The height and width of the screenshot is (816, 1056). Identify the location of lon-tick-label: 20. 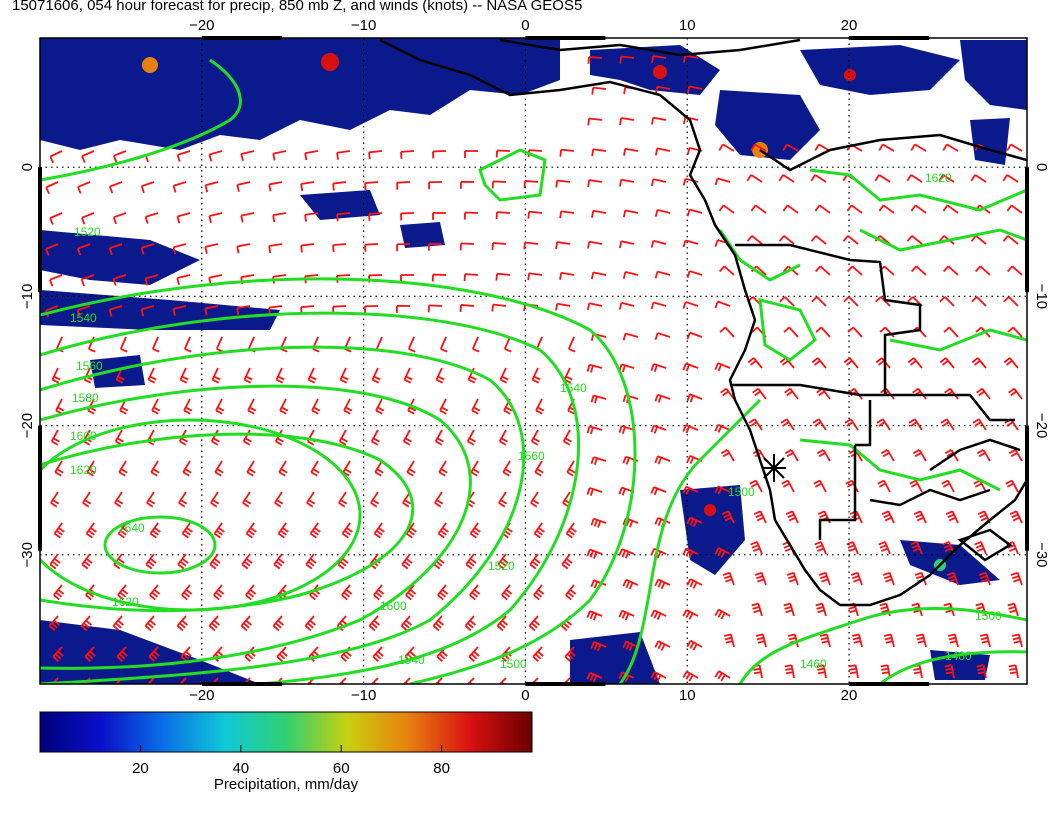
(849, 25).